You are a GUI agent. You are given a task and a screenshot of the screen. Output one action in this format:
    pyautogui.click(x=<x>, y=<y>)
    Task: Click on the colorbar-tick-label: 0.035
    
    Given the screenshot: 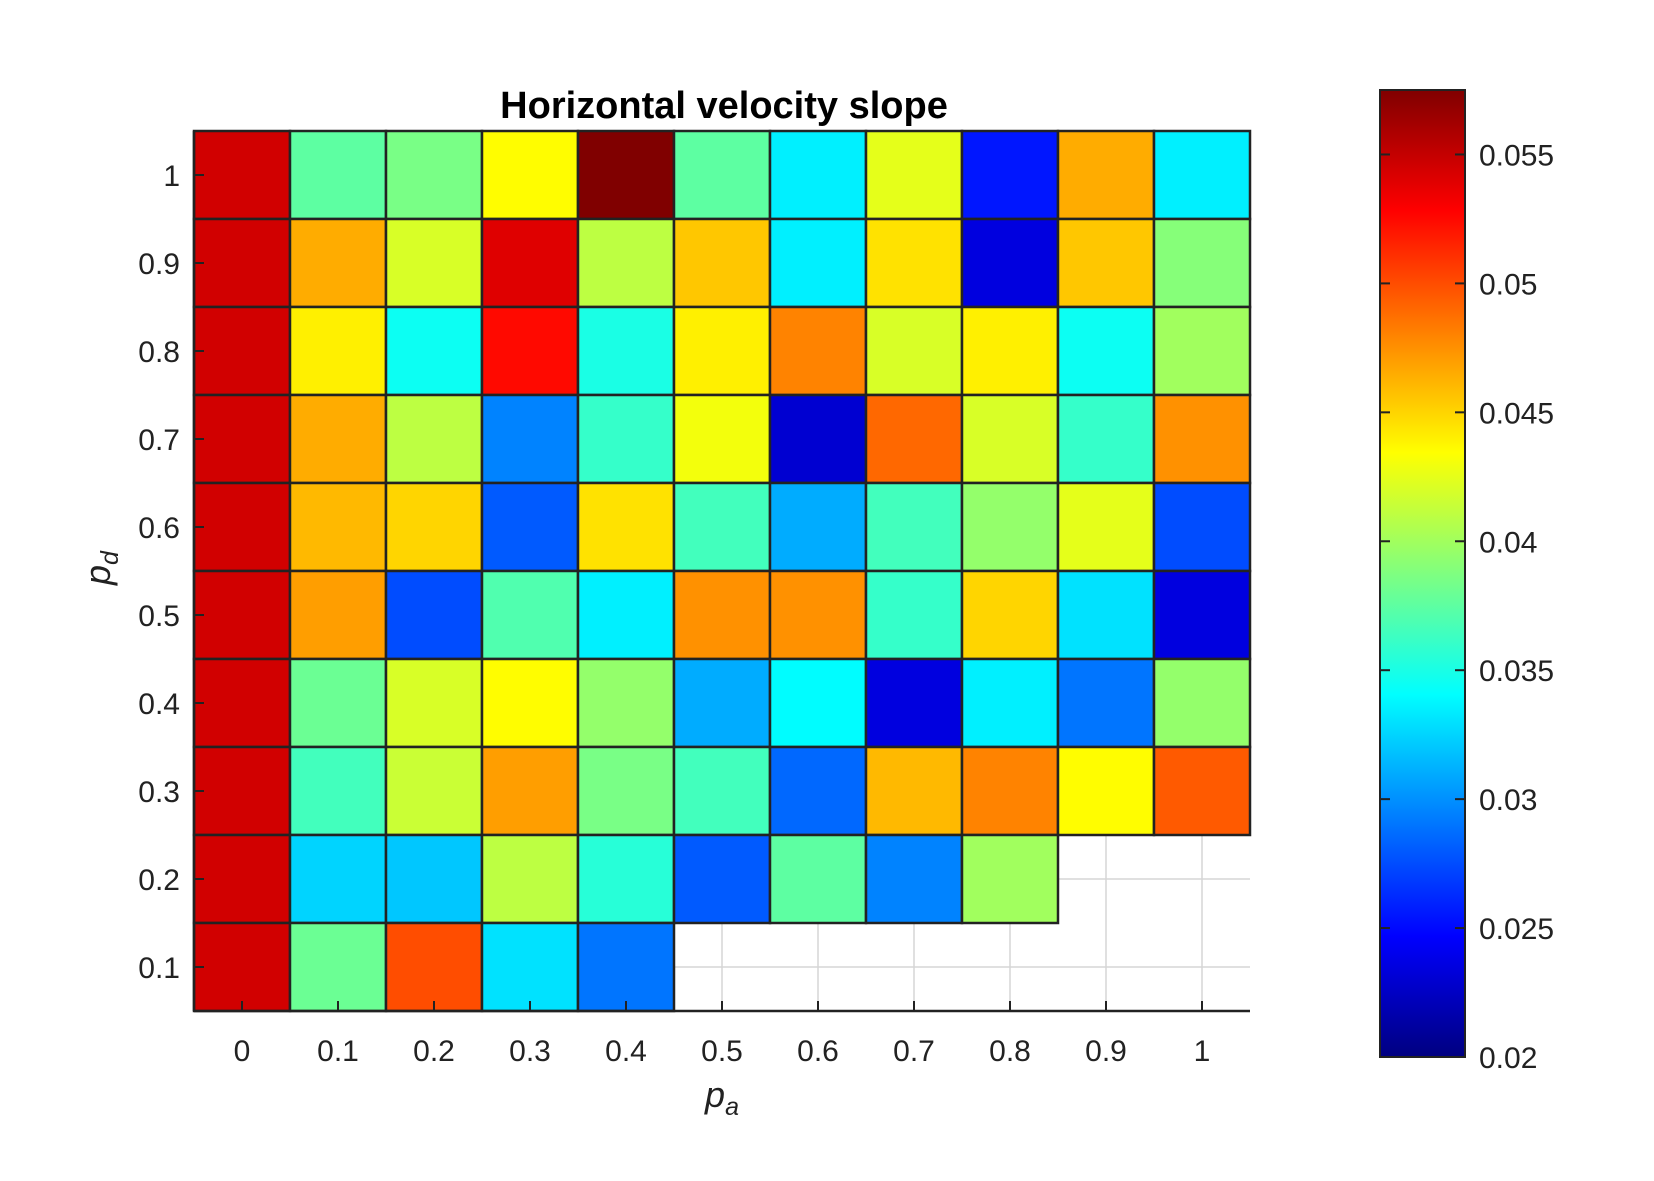 What is the action you would take?
    pyautogui.click(x=1516, y=671)
    